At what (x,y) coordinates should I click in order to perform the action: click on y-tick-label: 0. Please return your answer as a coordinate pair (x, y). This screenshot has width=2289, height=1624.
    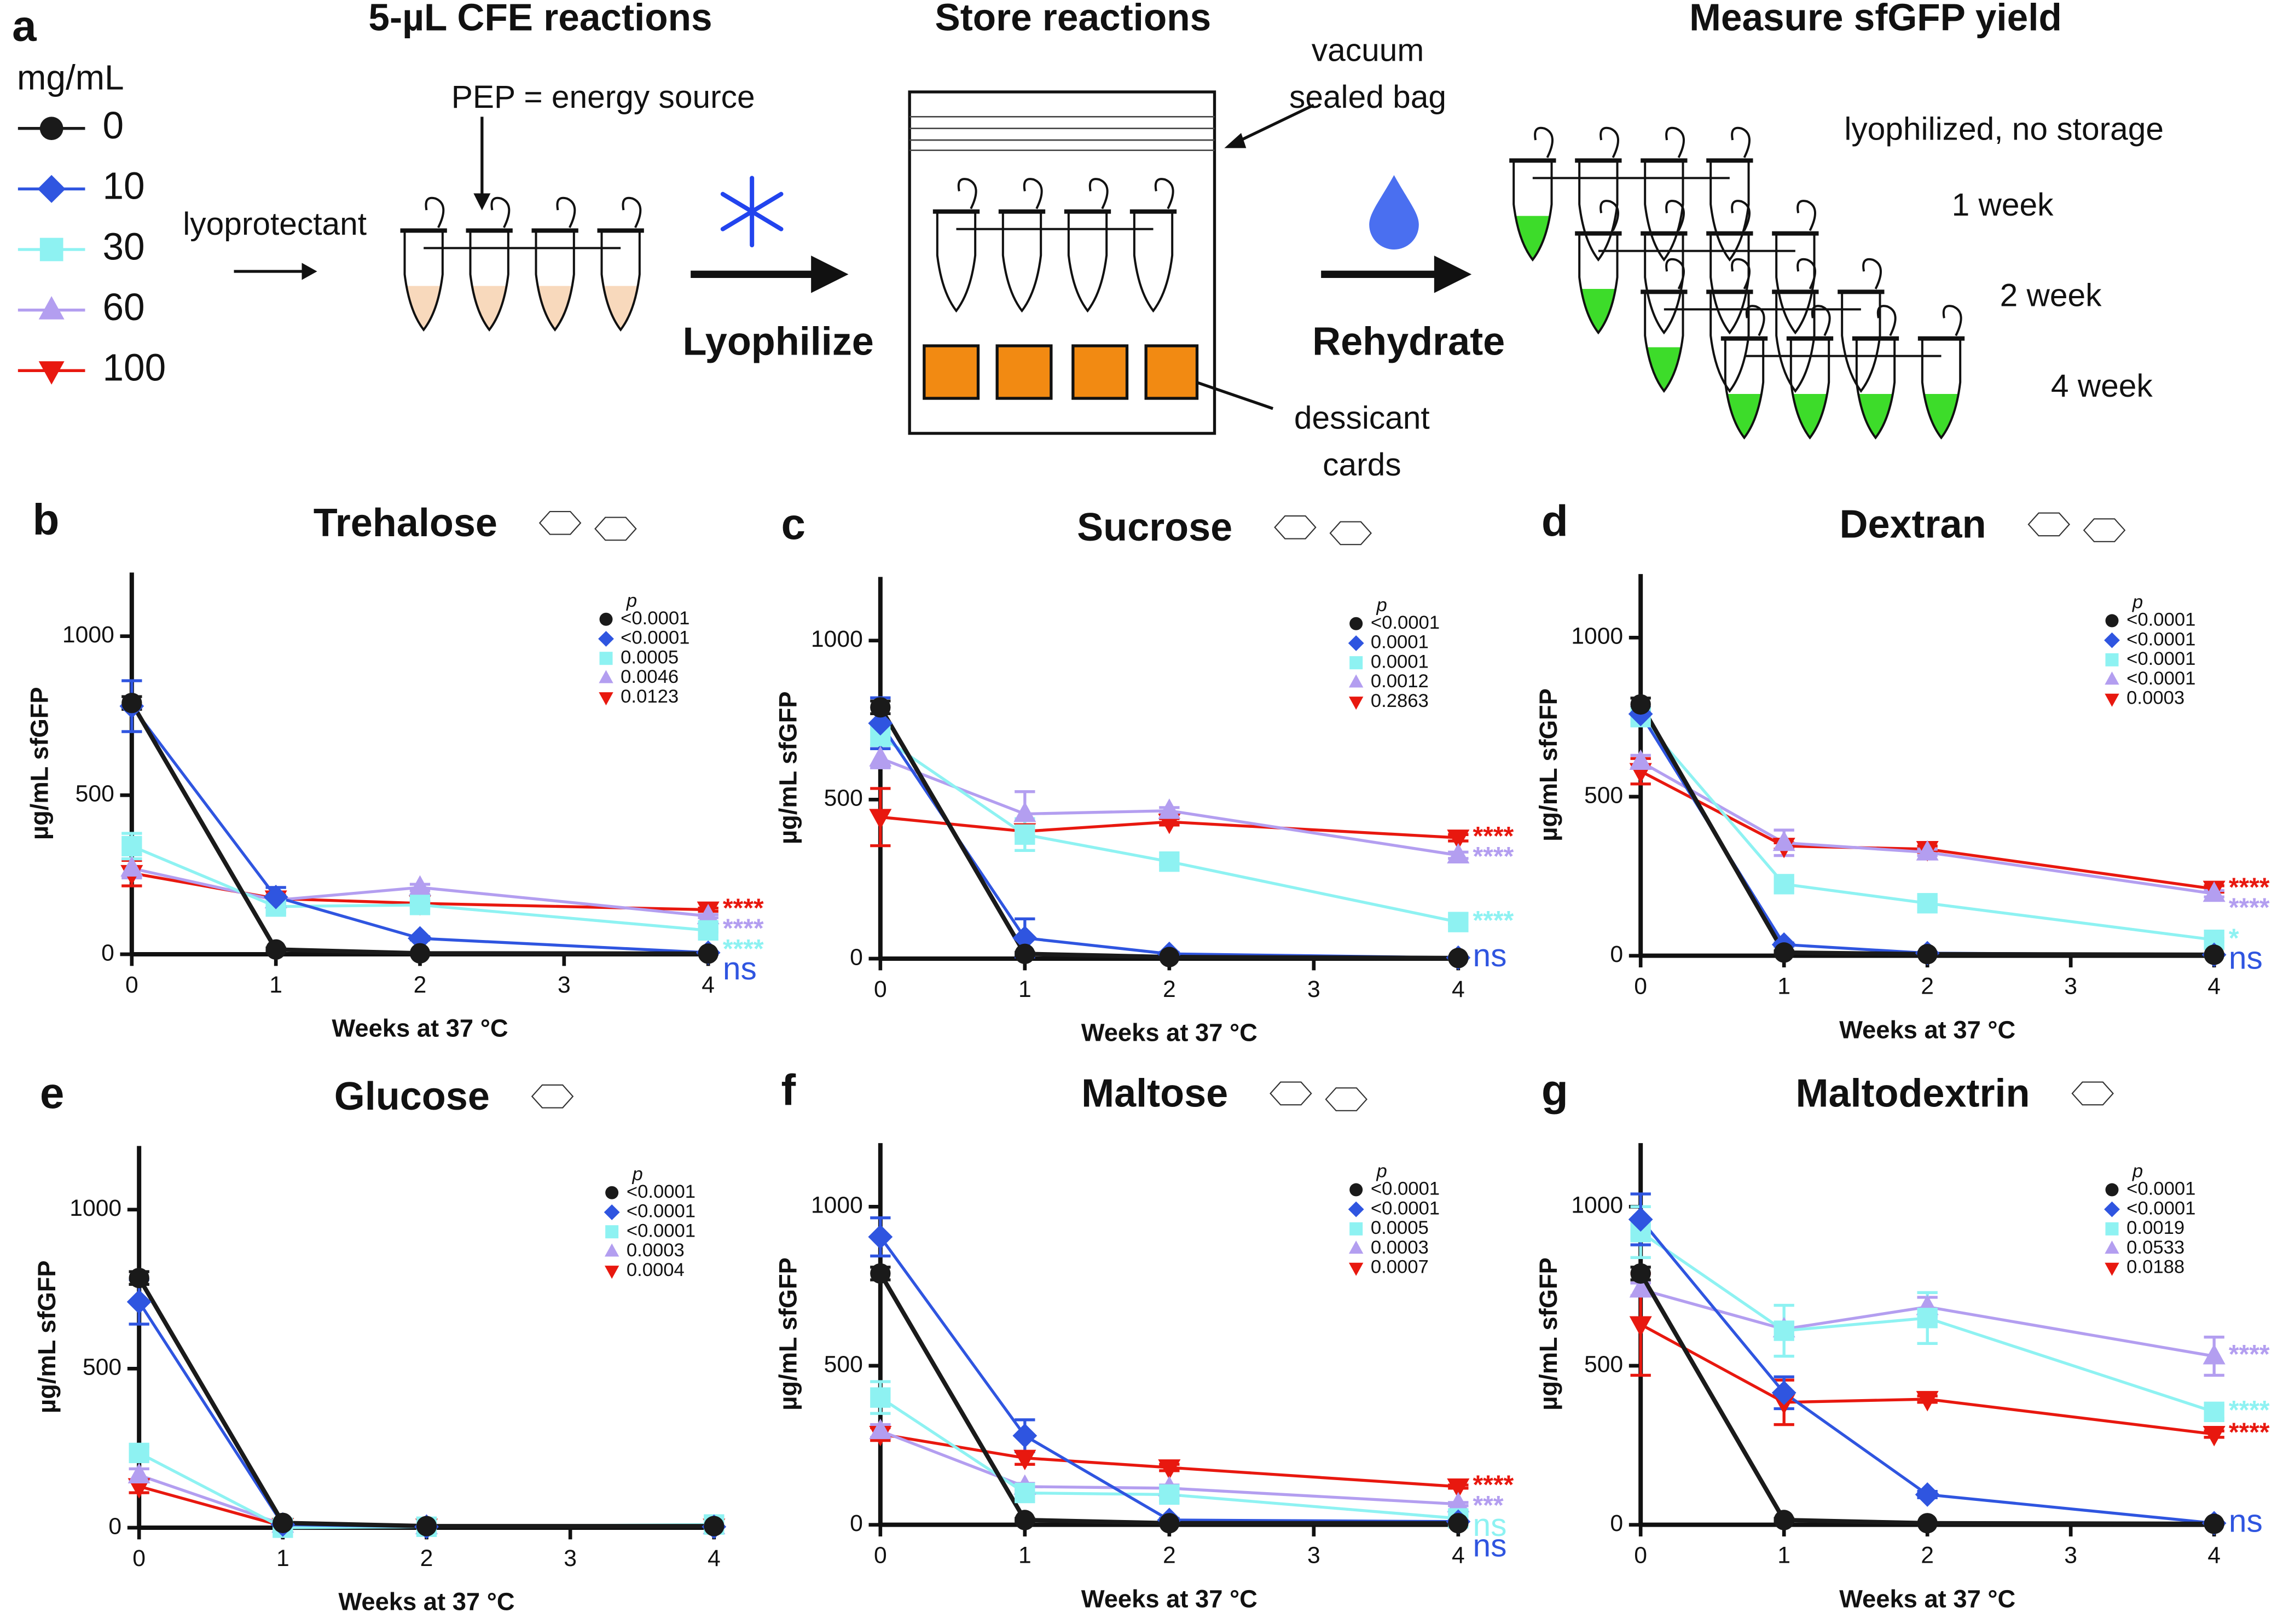
    Looking at the image, I should click on (856, 957).